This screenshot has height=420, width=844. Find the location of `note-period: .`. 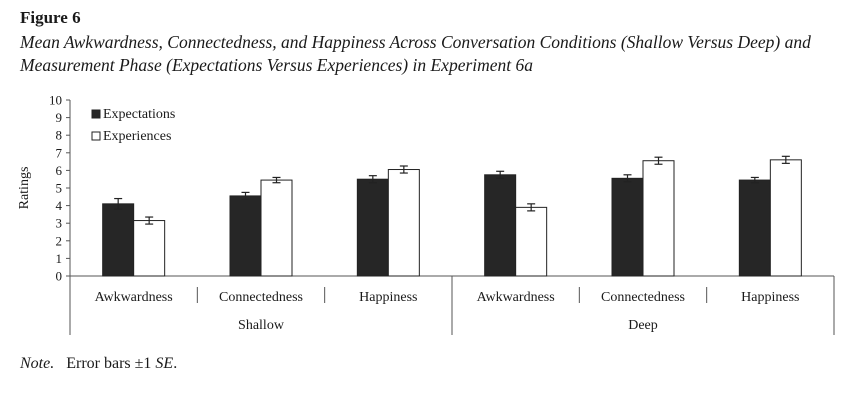

note-period: . is located at coordinates (175, 363).